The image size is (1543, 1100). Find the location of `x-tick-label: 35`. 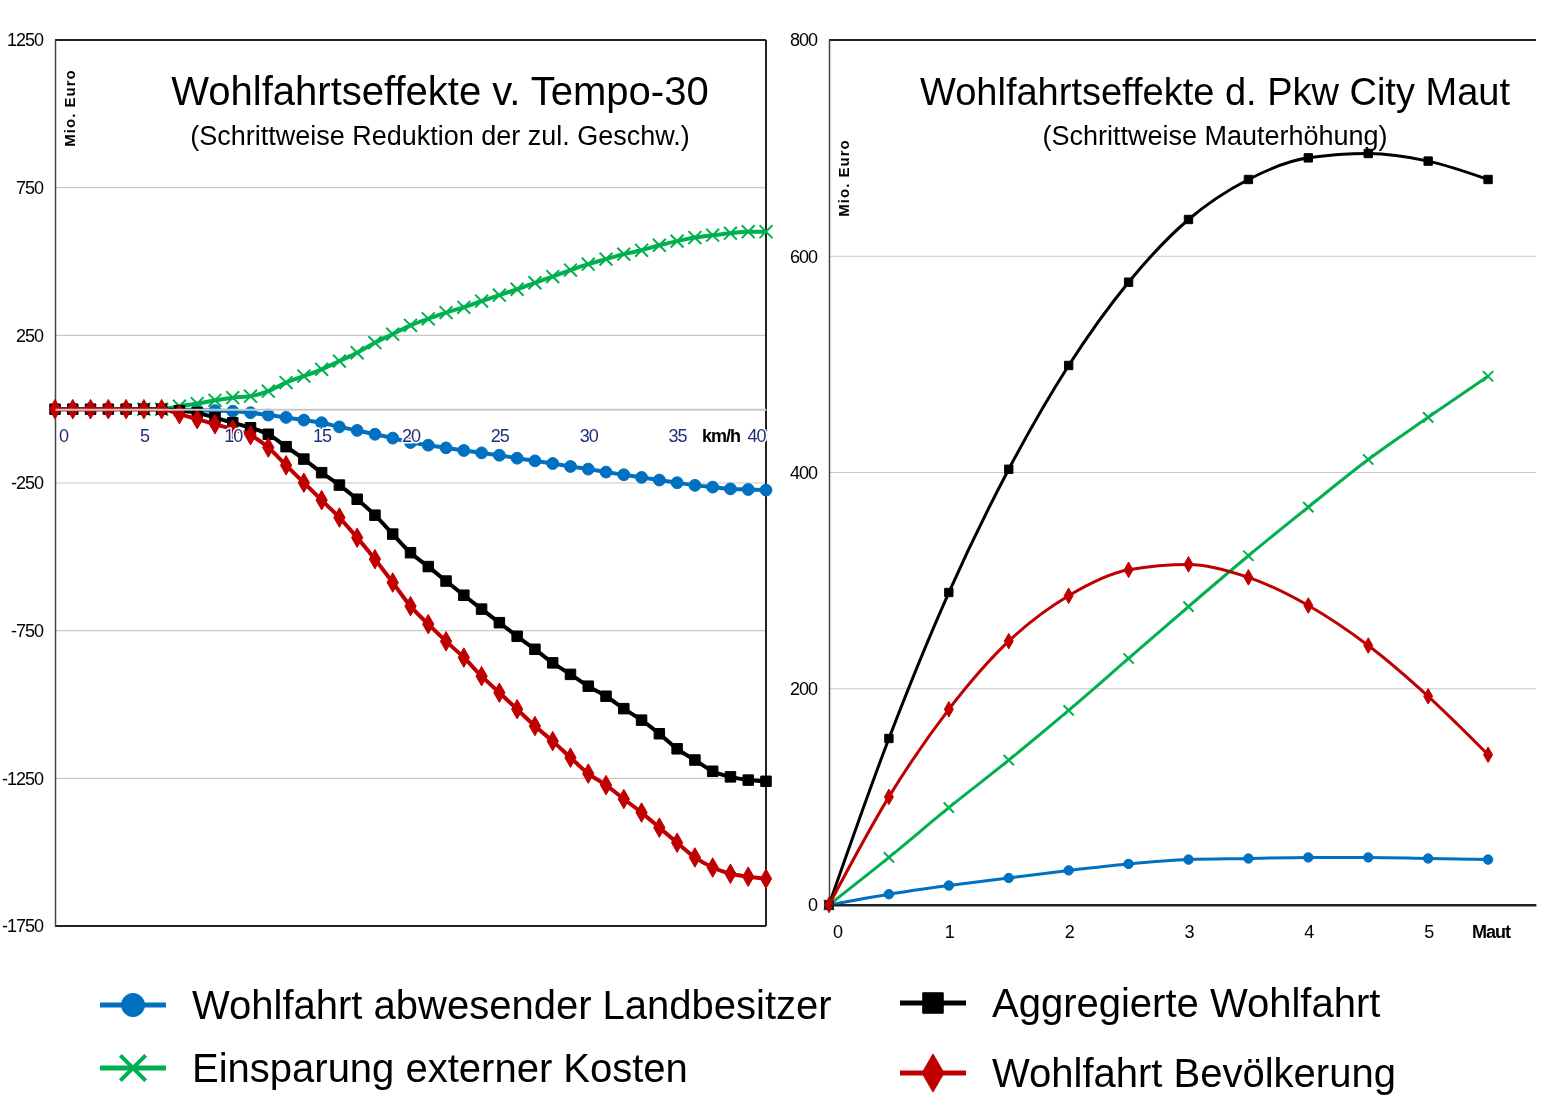

x-tick-label: 35 is located at coordinates (678, 435).